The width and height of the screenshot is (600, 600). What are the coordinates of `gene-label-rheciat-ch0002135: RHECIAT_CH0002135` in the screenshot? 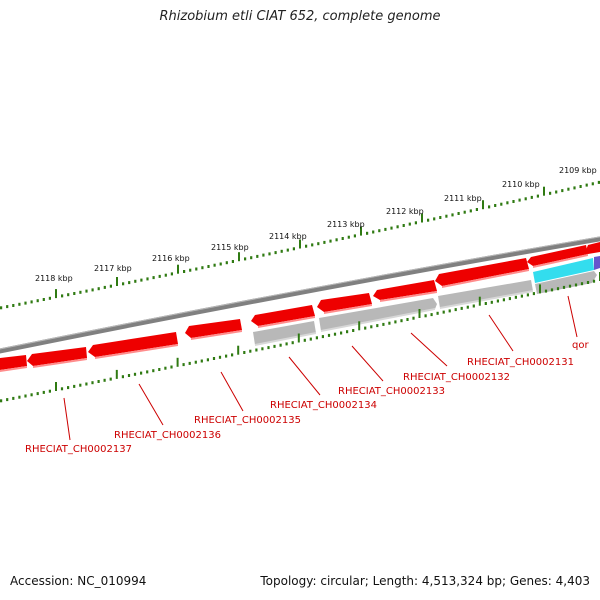 It's located at (247, 420).